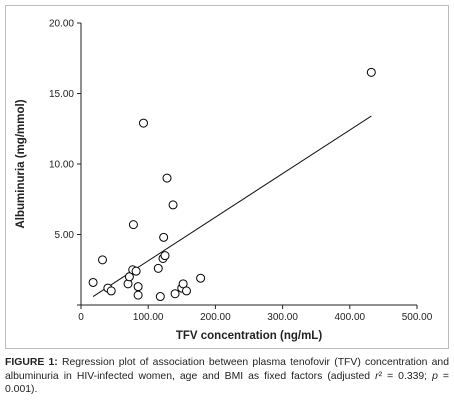  Describe the element at coordinates (227, 383) in the screenshot. I see `caption-text-end: = 0.001).` at that location.